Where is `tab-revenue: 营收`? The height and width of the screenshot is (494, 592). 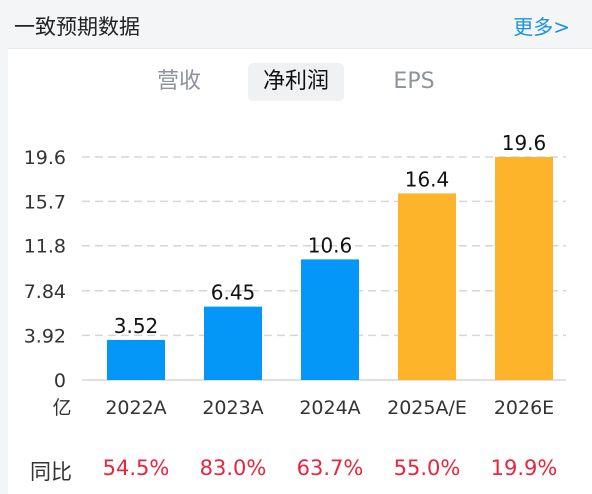
tab-revenue: 营收 is located at coordinates (178, 81).